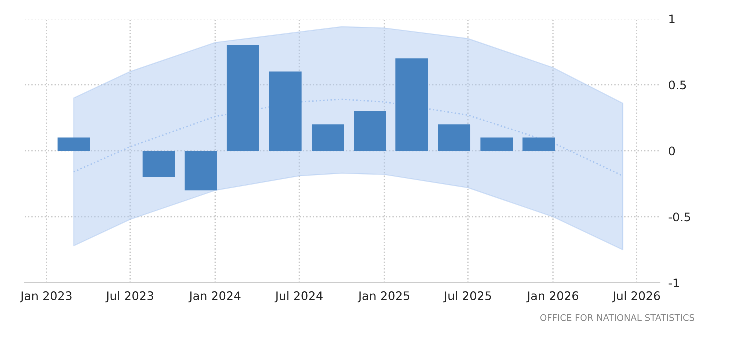 This screenshot has width=730, height=340. I want to click on text: OFFICE FOR NATIONAL STATISTICS, so click(617, 318).